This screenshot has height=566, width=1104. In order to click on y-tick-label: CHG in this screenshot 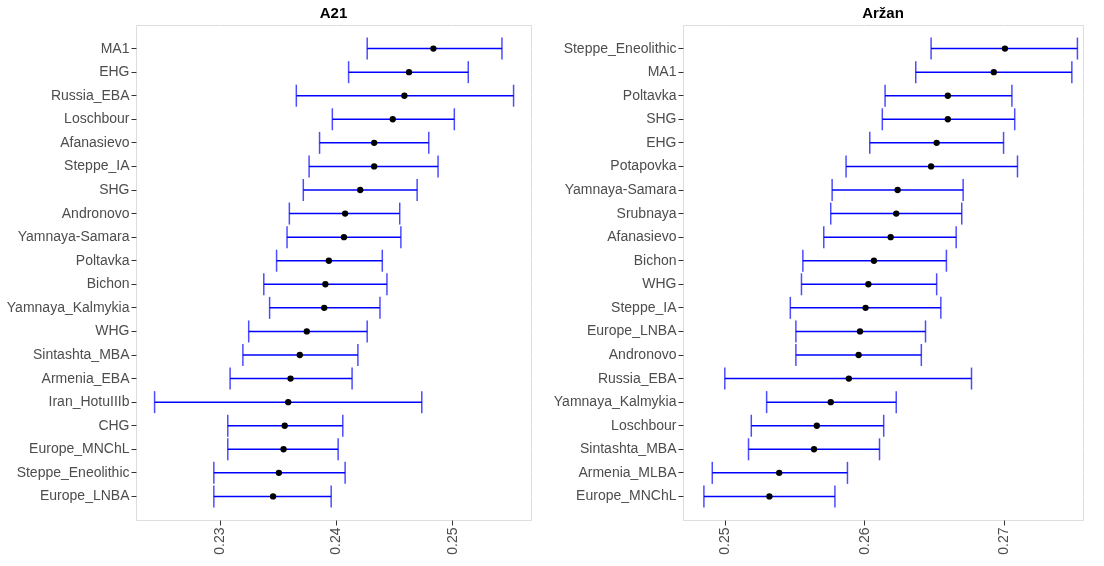, I will do `click(114, 424)`.